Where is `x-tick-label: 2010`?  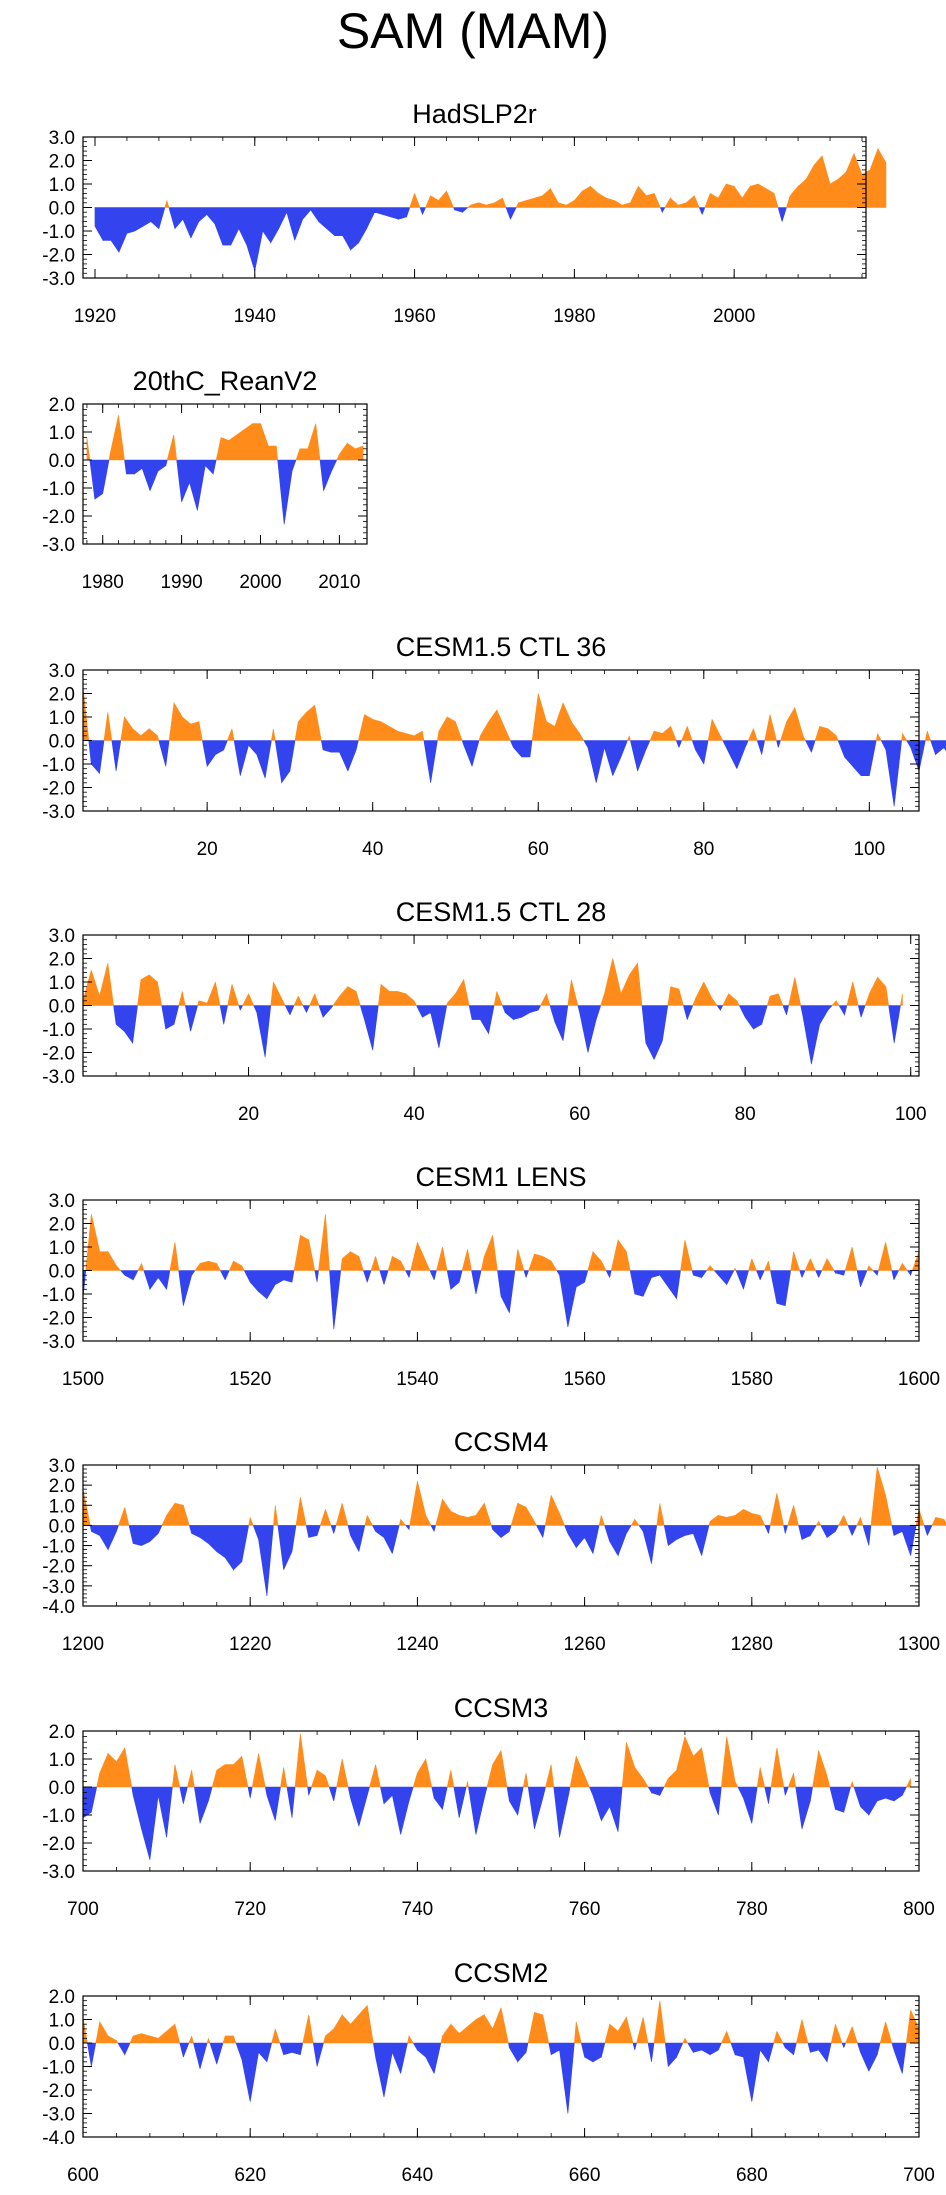
x-tick-label: 2010 is located at coordinates (339, 582).